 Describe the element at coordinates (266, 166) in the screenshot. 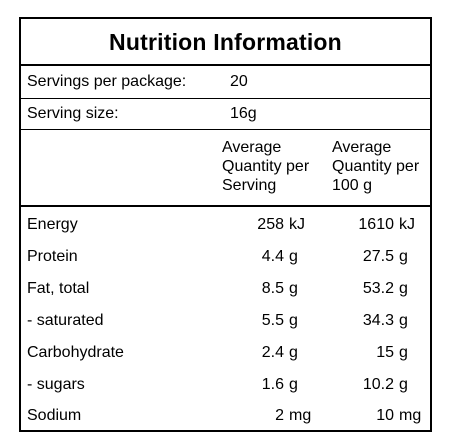

I see `column-header-per-serving: Average Quantity per Serving` at that location.